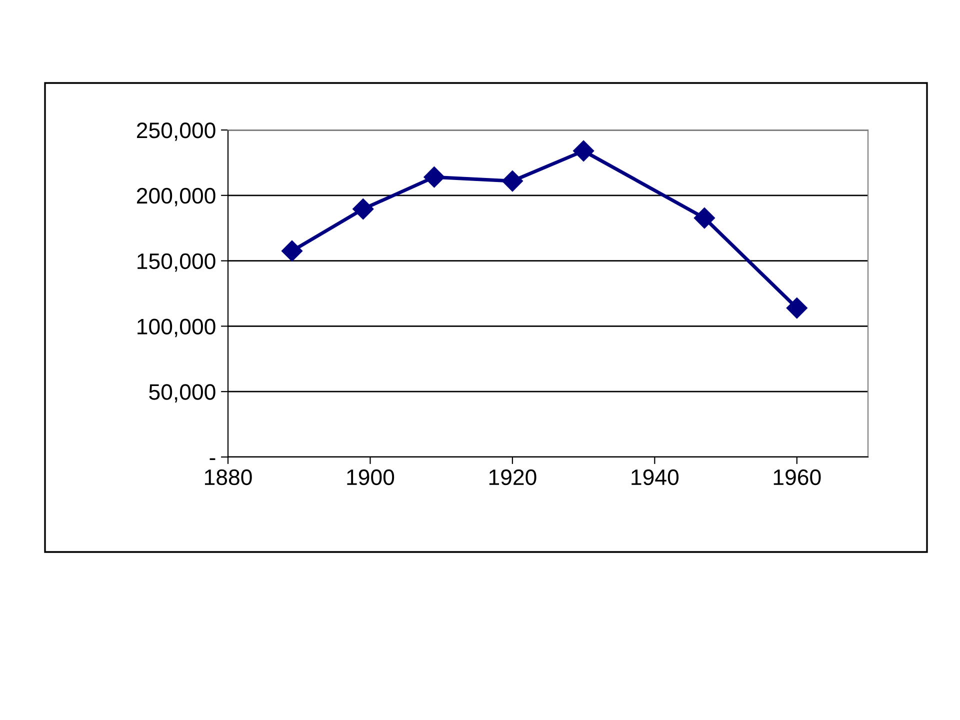 The height and width of the screenshot is (720, 960). What do you see at coordinates (213, 459) in the screenshot?
I see `y-tick-label: -` at bounding box center [213, 459].